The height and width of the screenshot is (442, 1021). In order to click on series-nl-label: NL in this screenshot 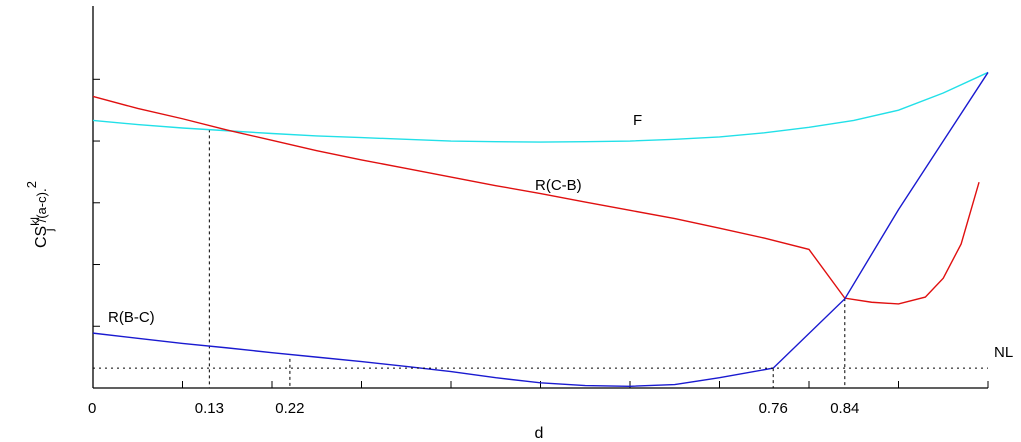, I will do `click(1003, 352)`.